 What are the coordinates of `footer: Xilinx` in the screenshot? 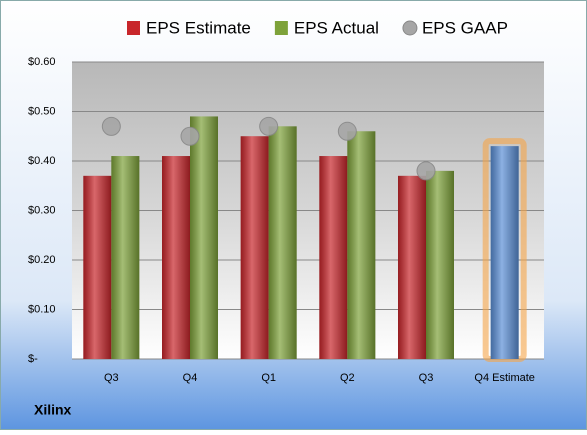 It's located at (53, 410).